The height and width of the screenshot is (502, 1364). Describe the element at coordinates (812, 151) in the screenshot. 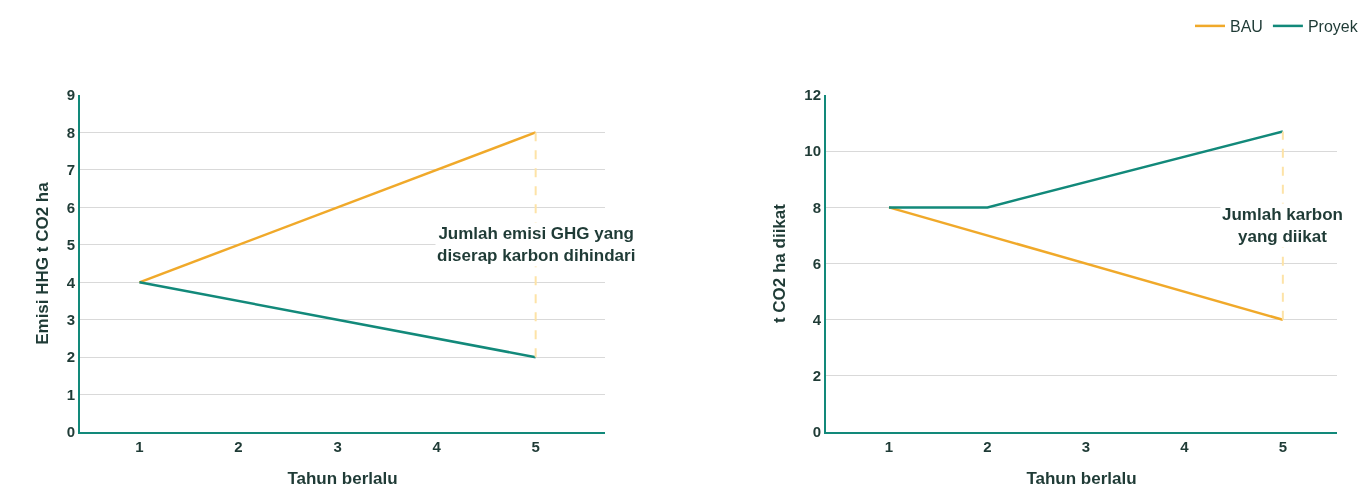

I see `y-tick-label: 10` at that location.